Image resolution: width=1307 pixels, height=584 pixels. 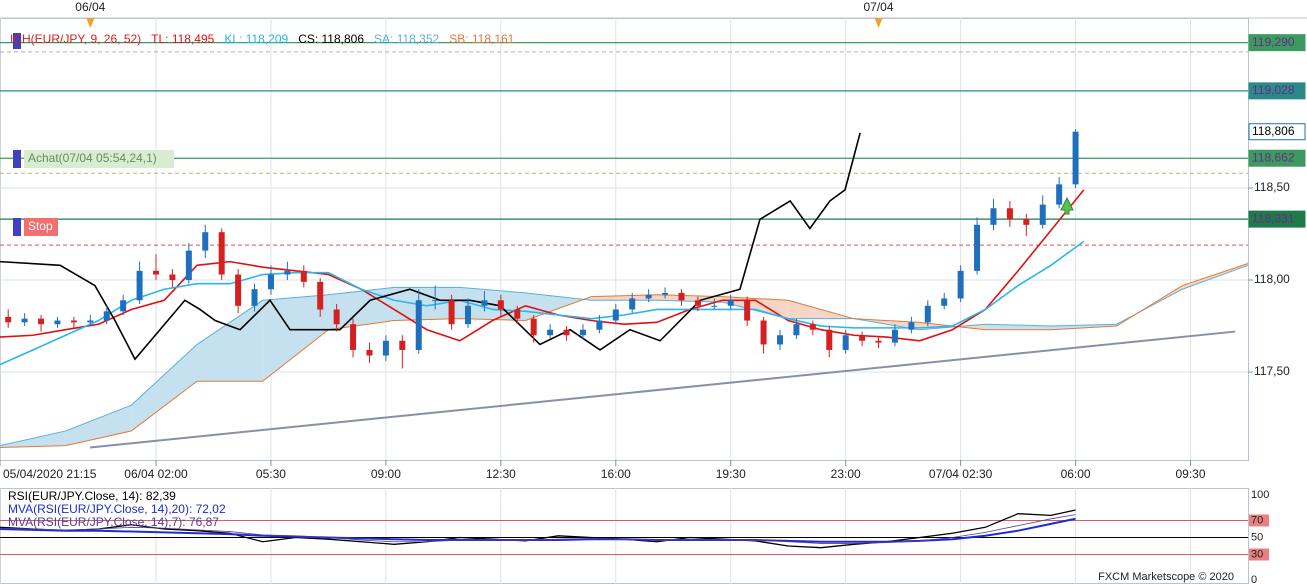 What do you see at coordinates (156, 474) in the screenshot?
I see `x-tick-label: 06/04 02:00` at bounding box center [156, 474].